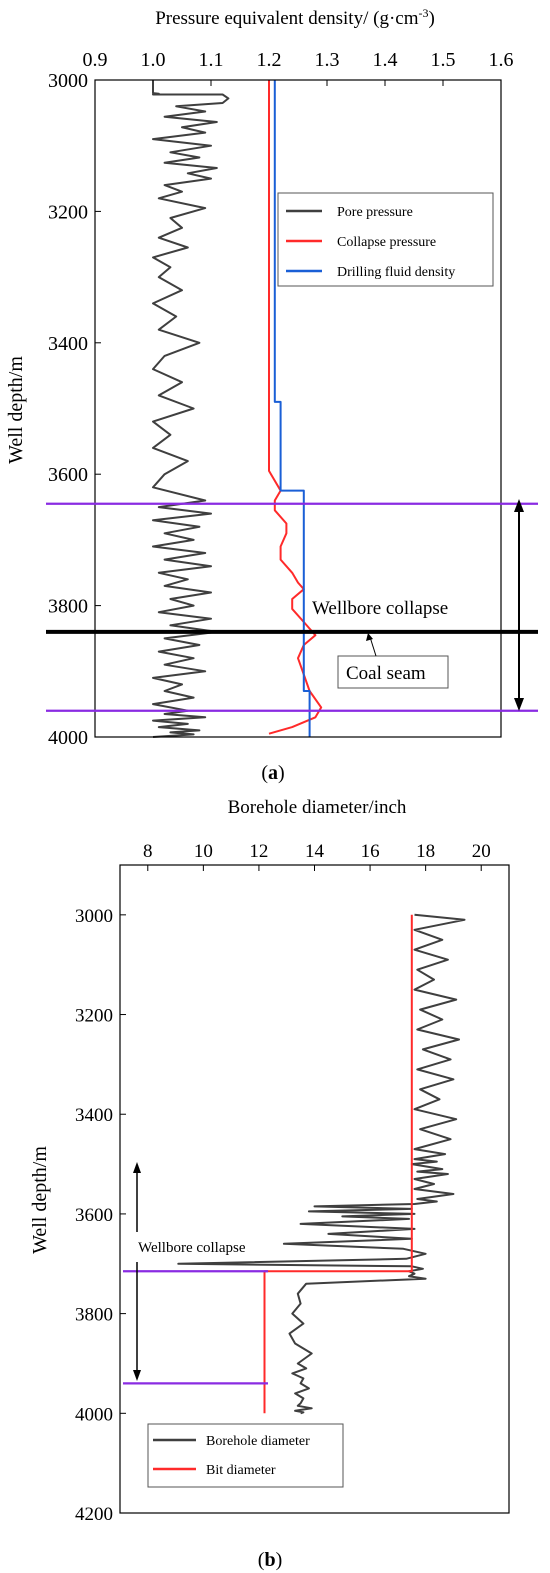 This screenshot has width=550, height=1573. What do you see at coordinates (68, 738) in the screenshot?
I see `panel-a-y-tick-label: 4000` at bounding box center [68, 738].